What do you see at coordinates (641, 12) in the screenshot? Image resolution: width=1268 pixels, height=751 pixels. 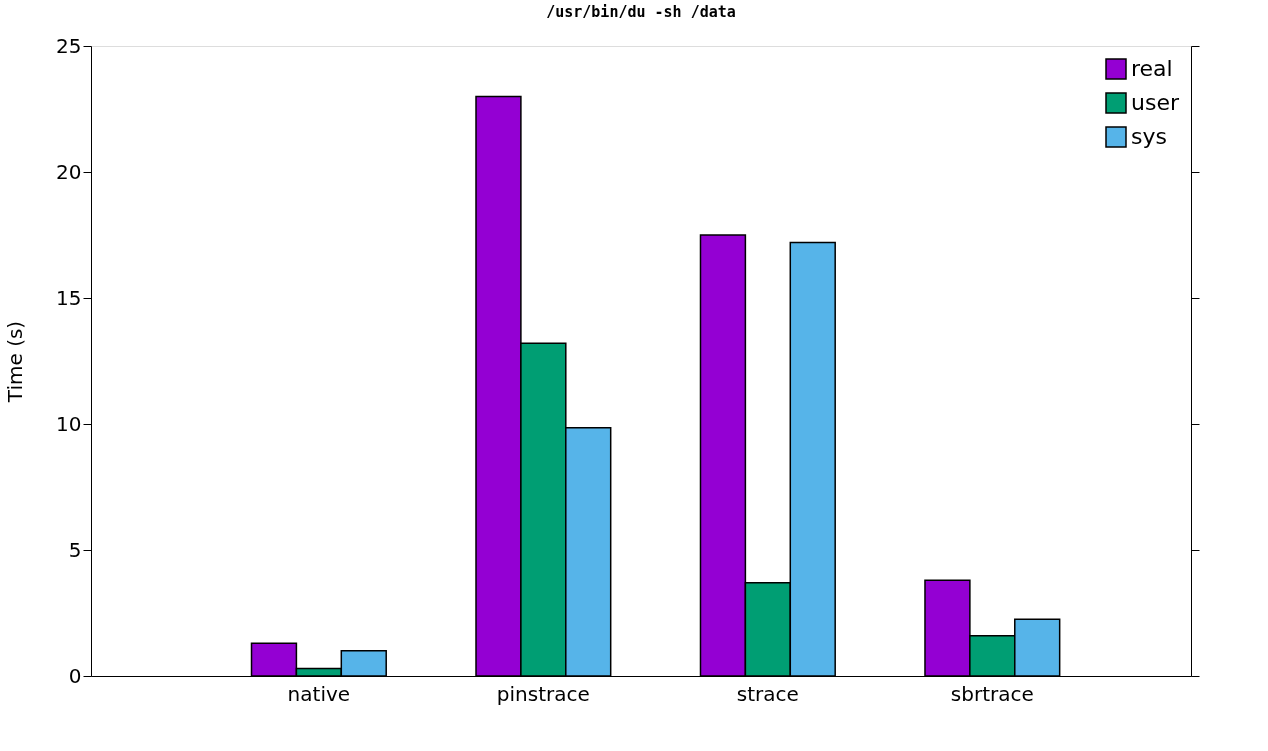 I see `chart-title: /usr/bin/du -sh /data` at bounding box center [641, 12].